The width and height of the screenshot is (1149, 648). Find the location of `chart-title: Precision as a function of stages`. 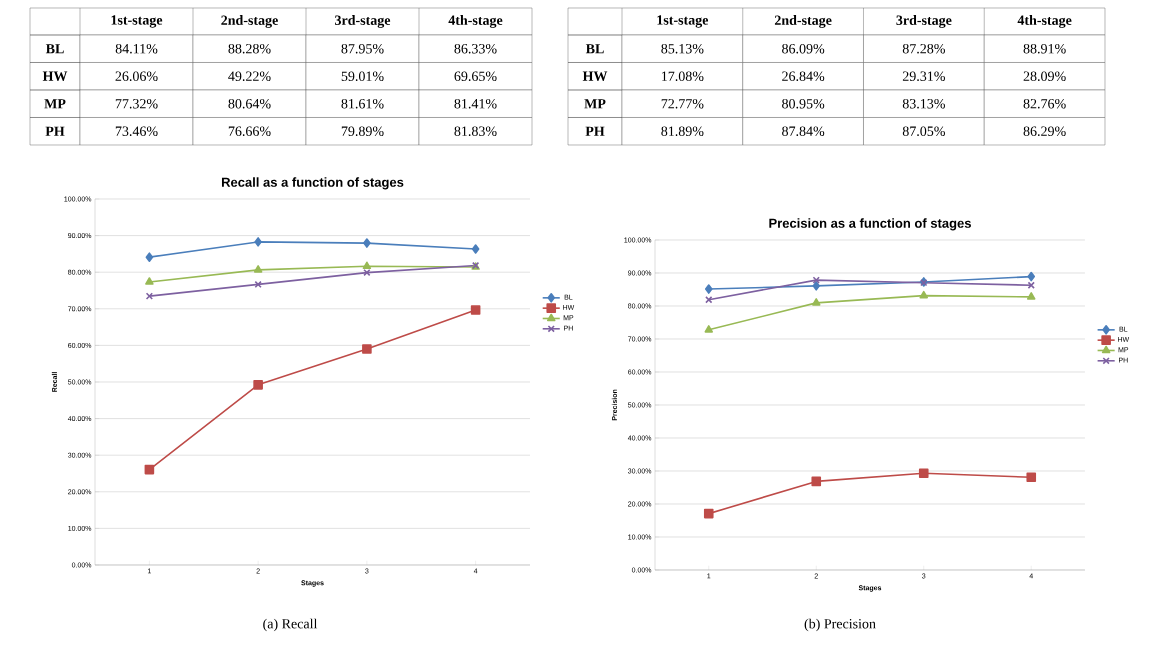

chart-title: Precision as a function of stages is located at coordinates (870, 224).